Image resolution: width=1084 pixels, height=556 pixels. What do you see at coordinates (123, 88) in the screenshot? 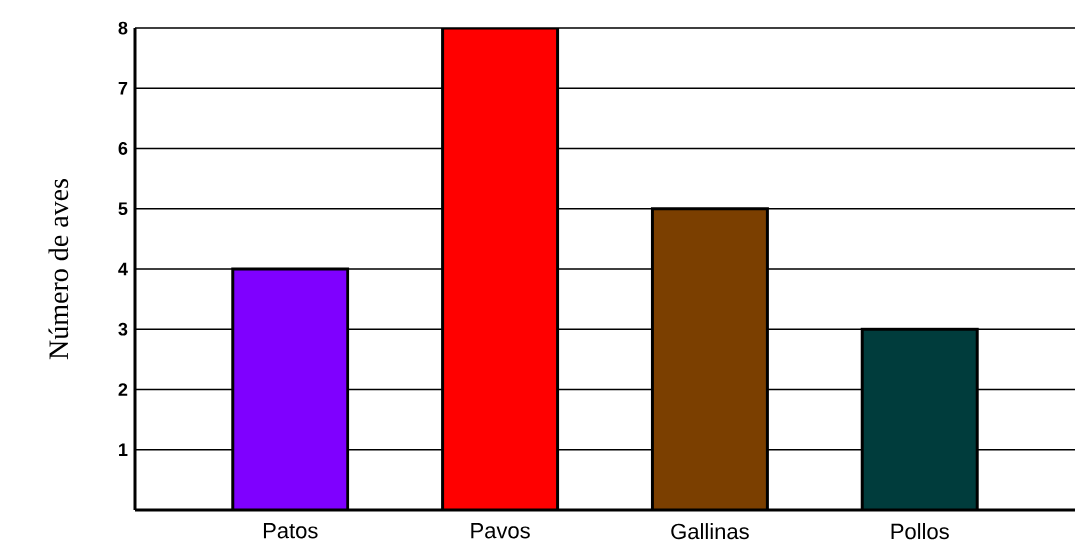
I see `y-tick-label: 7` at bounding box center [123, 88].